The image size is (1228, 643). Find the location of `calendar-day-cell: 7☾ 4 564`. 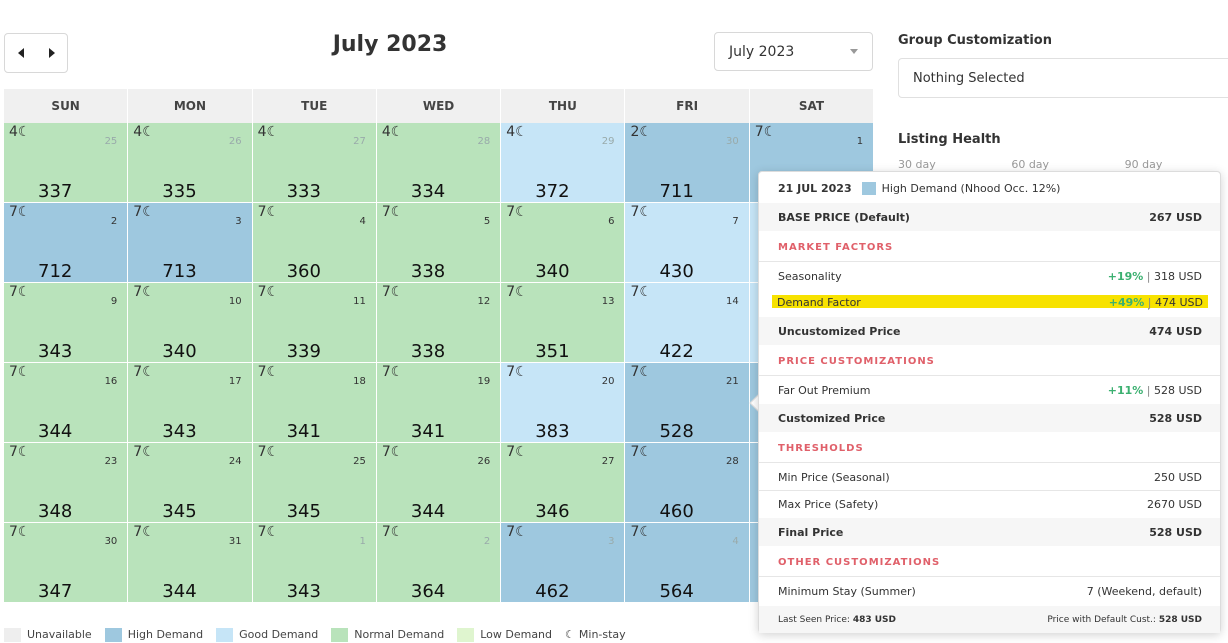

calendar-day-cell: 7☾ 4 564 is located at coordinates (687, 563).